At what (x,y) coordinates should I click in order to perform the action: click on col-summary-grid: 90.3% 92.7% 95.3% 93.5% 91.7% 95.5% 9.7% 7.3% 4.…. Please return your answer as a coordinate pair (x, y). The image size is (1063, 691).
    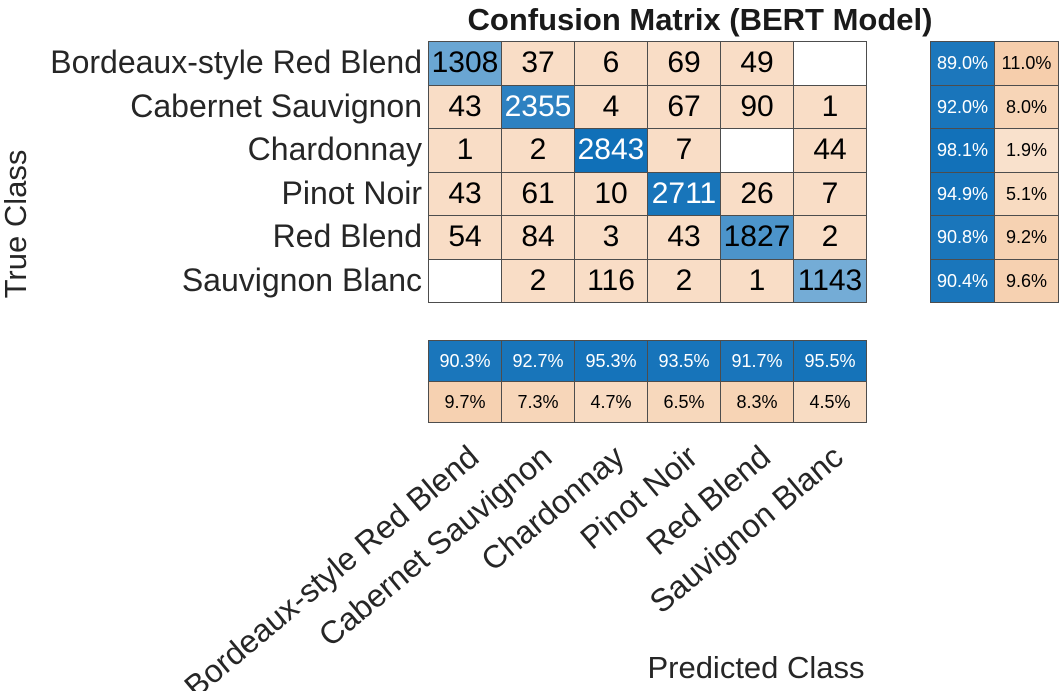
    Looking at the image, I should click on (647, 381).